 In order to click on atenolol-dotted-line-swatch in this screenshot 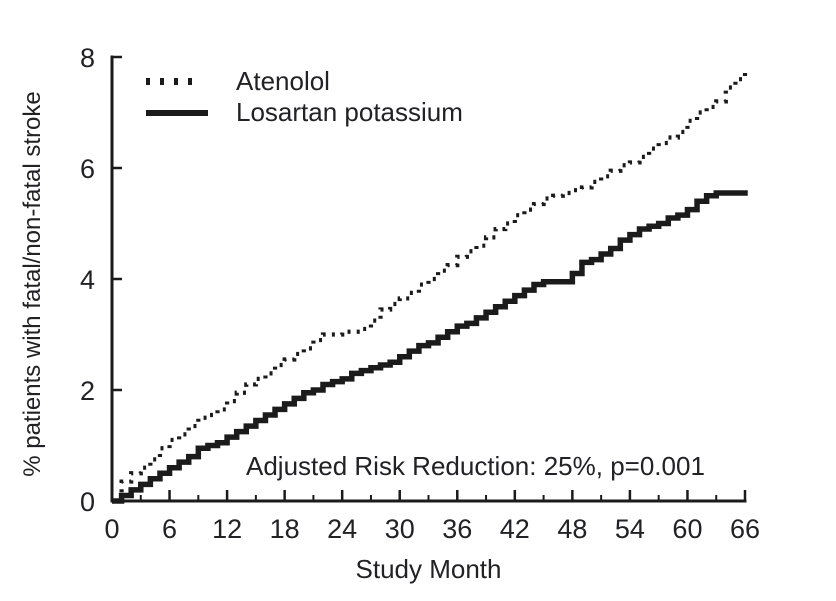, I will do `click(172, 81)`.